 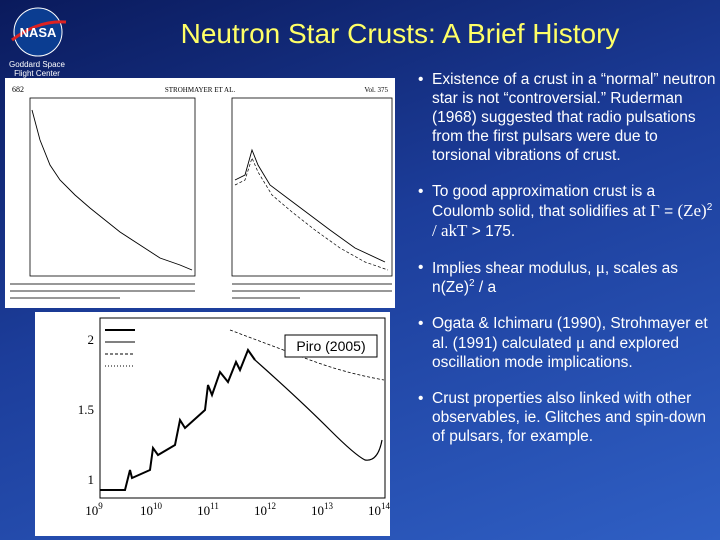 What do you see at coordinates (329, 506) in the screenshot?
I see `x-tick-exp: 13` at bounding box center [329, 506].